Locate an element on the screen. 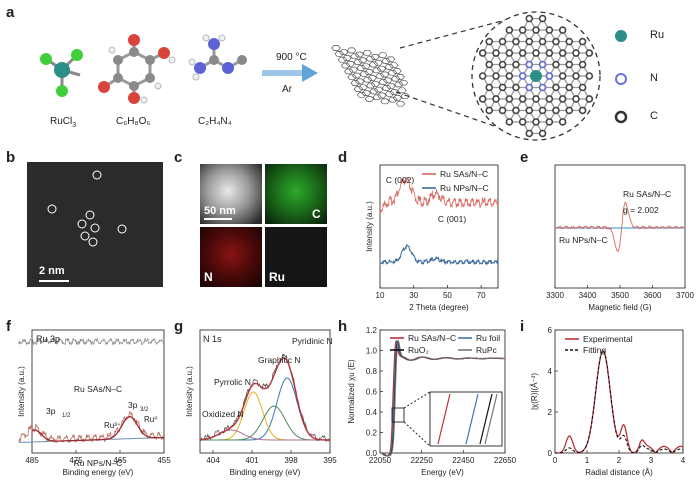  series-fitting is located at coordinates (619, 402).